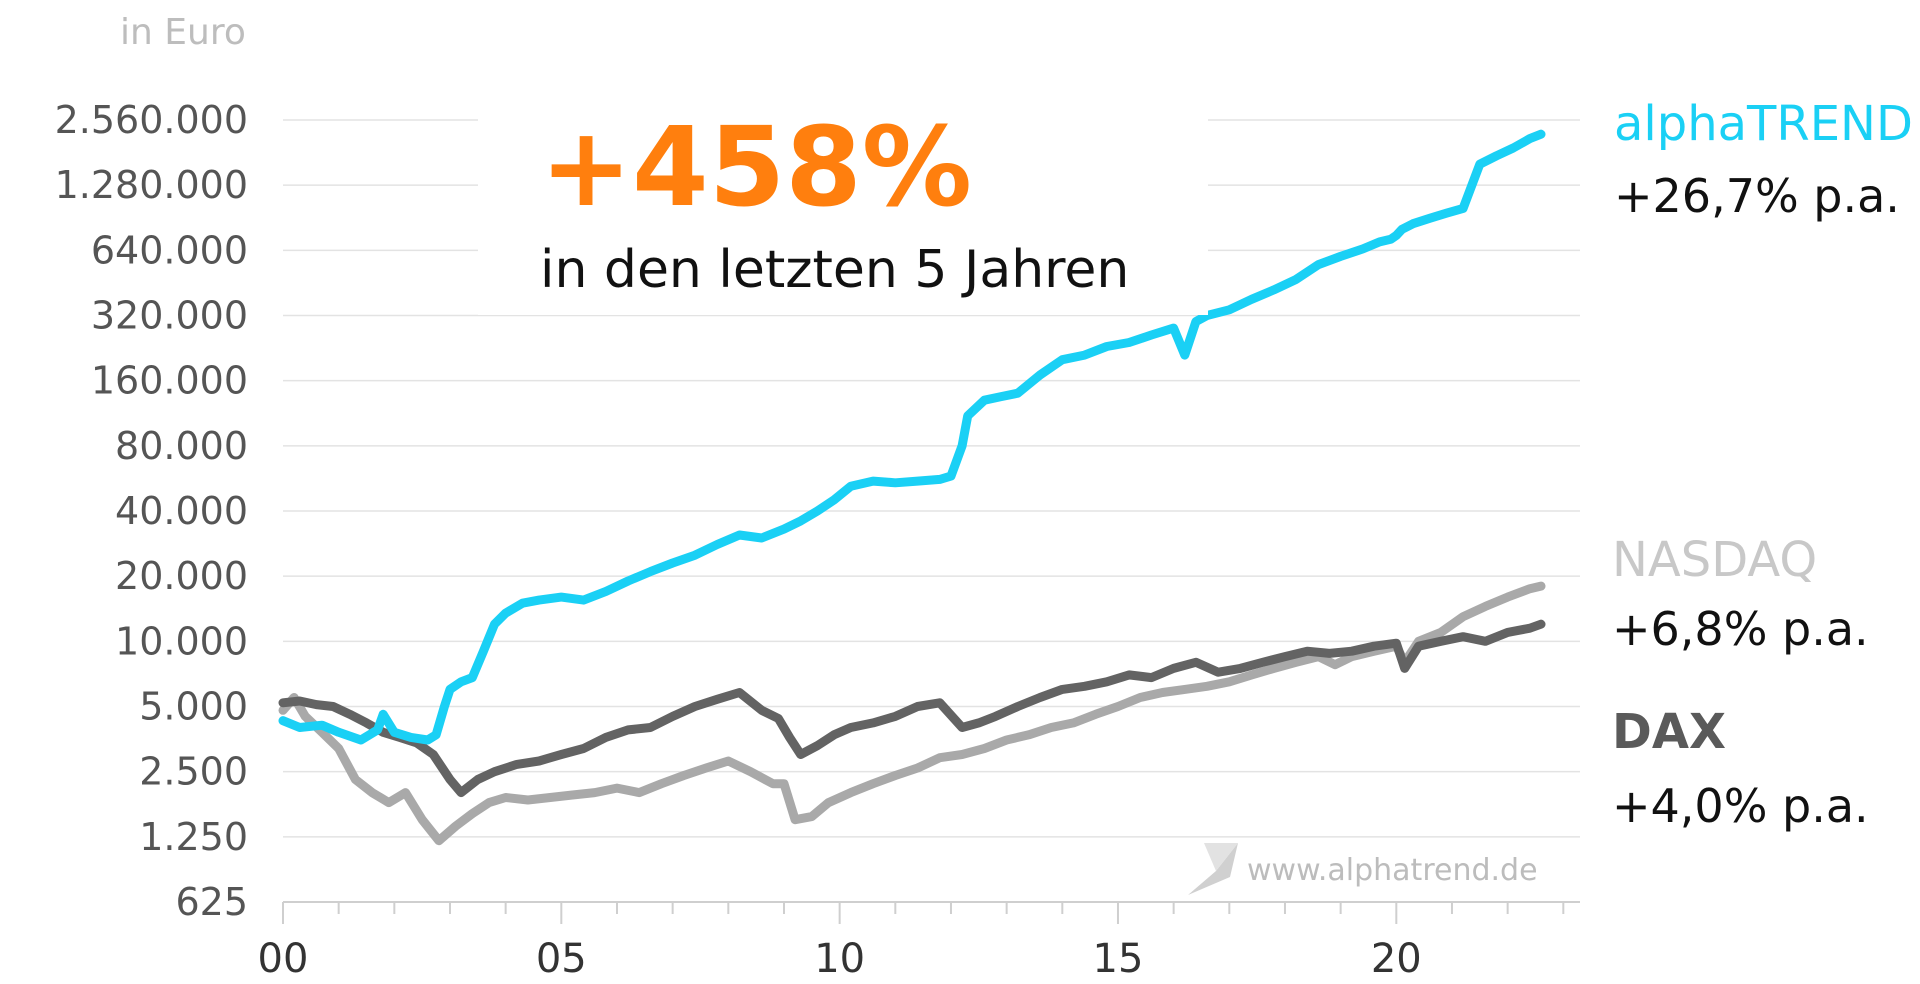 The image size is (1920, 984). What do you see at coordinates (834, 270) in the screenshot?
I see `headline-subtitle: in den letzten 5 Jahren` at bounding box center [834, 270].